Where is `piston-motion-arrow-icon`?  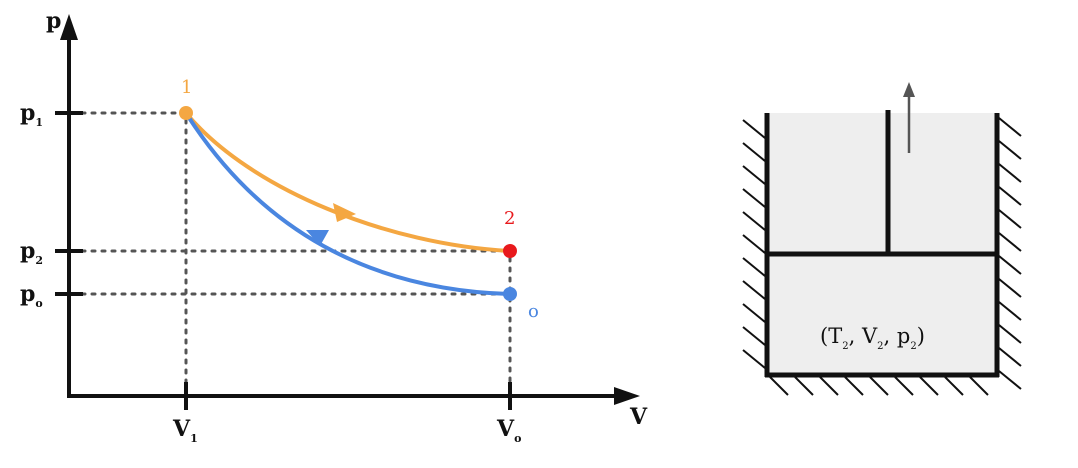
piston-motion-arrow-icon is located at coordinates (909, 89).